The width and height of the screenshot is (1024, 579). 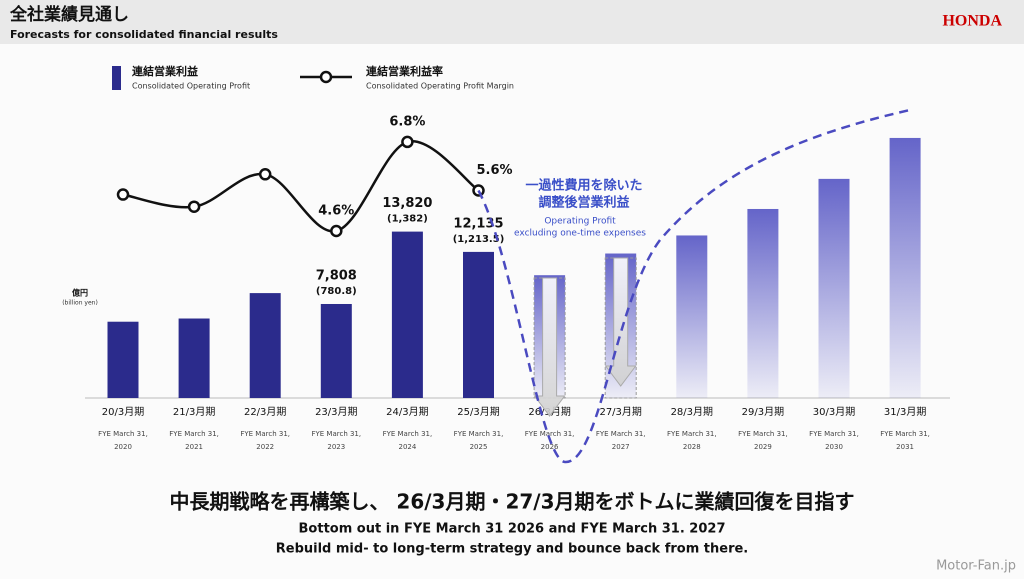 I want to click on legend-label-en: Consolidated Operating Profit, so click(x=191, y=86).